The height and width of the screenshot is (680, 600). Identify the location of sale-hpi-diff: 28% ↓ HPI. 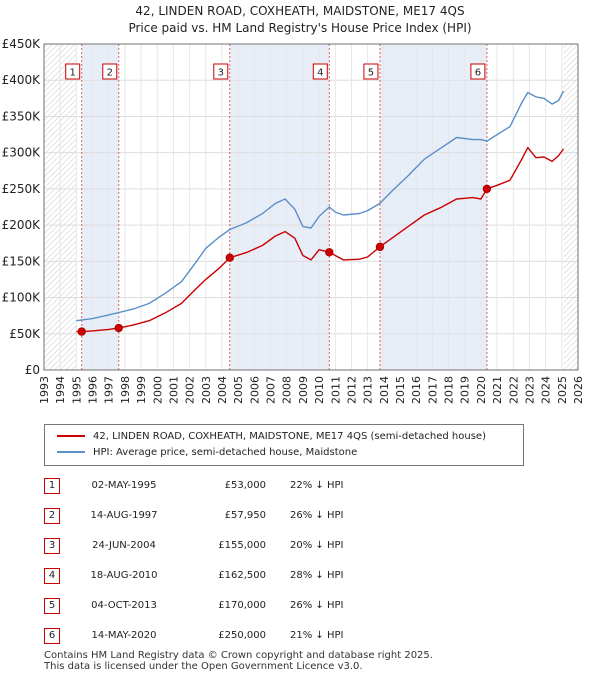
(317, 575).